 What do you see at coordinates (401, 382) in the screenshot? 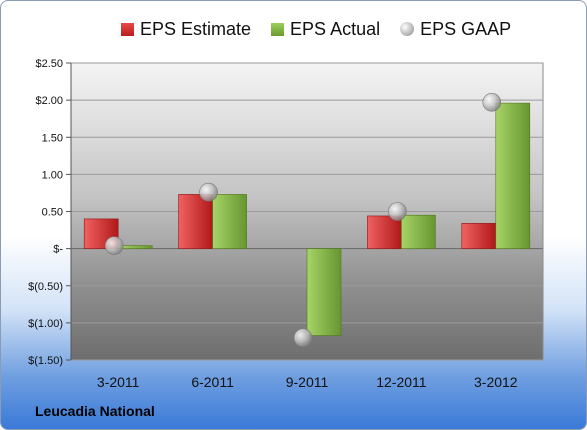
I see `x-tick-label: 12-2011` at bounding box center [401, 382].